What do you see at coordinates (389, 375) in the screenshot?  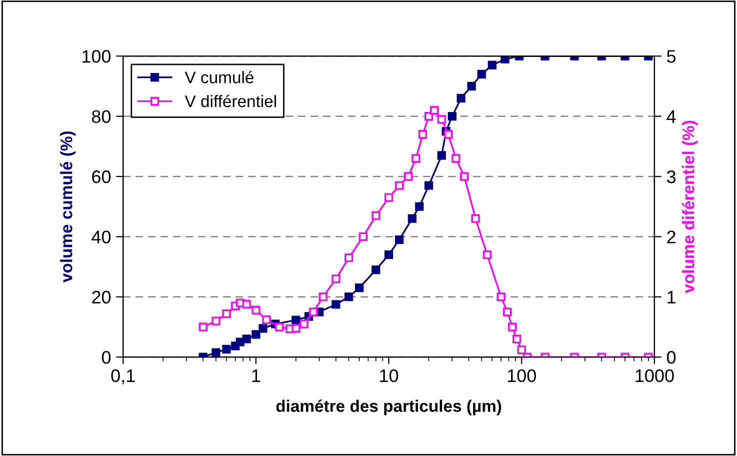 I see `x-tick-label: 10` at bounding box center [389, 375].